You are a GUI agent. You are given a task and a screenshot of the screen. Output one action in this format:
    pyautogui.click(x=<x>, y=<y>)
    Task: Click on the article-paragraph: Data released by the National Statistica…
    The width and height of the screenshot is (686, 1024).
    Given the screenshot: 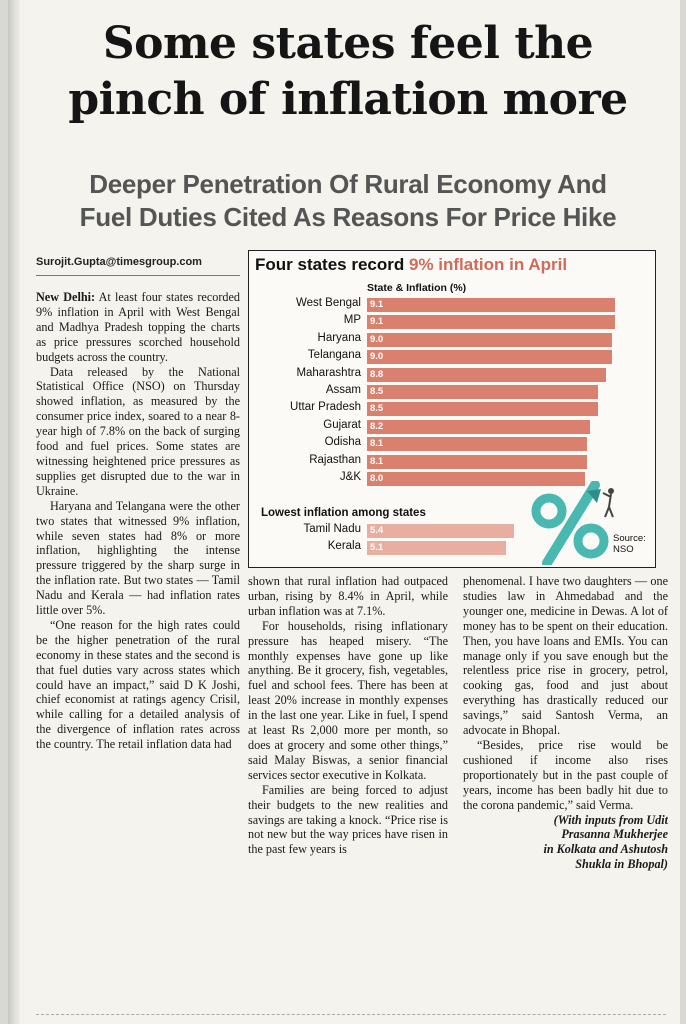 What is the action you would take?
    pyautogui.click(x=138, y=431)
    